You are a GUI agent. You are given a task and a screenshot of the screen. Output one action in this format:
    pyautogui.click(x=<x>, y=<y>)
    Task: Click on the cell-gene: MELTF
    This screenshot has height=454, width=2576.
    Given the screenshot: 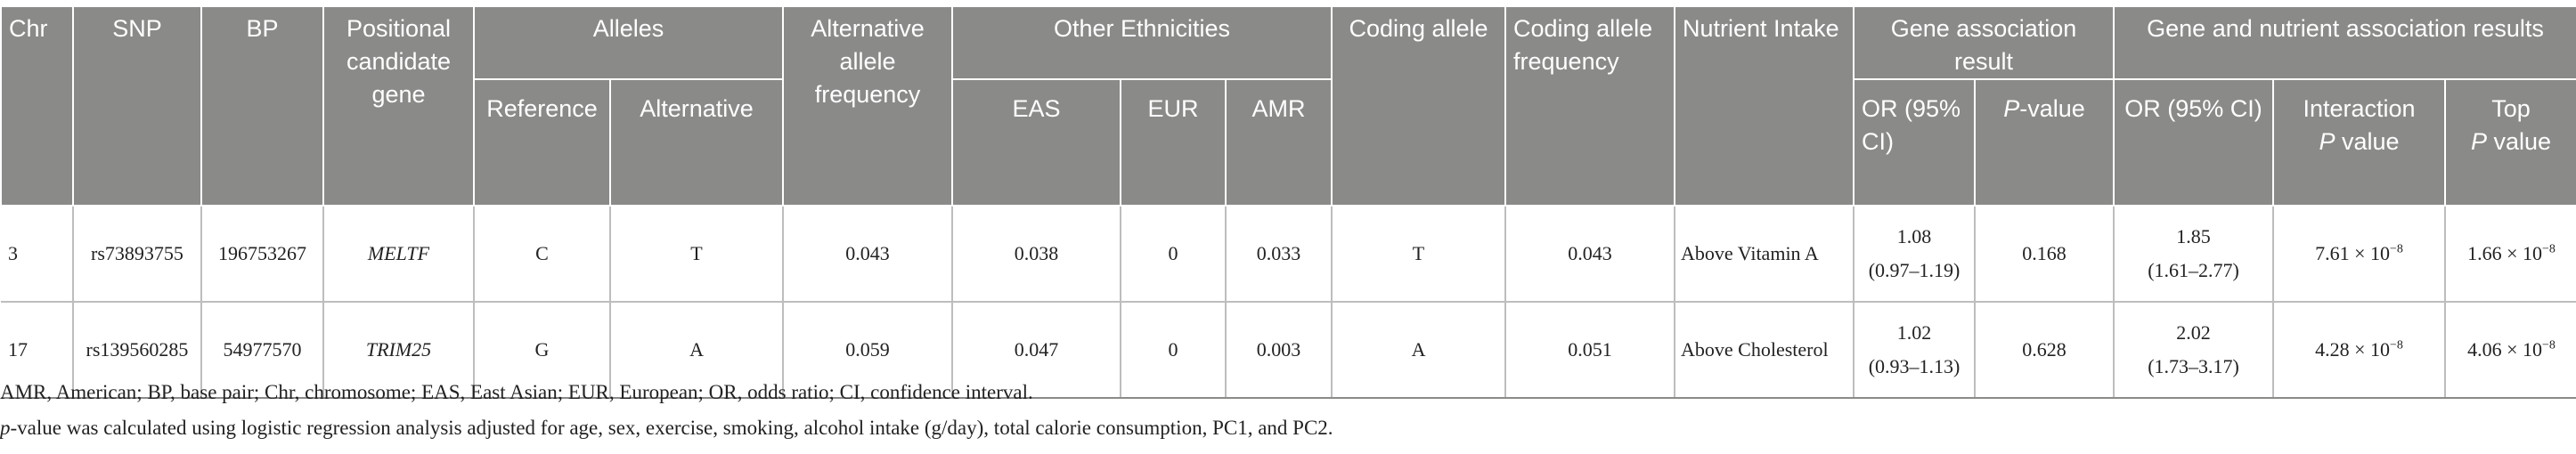 What is the action you would take?
    pyautogui.click(x=399, y=254)
    